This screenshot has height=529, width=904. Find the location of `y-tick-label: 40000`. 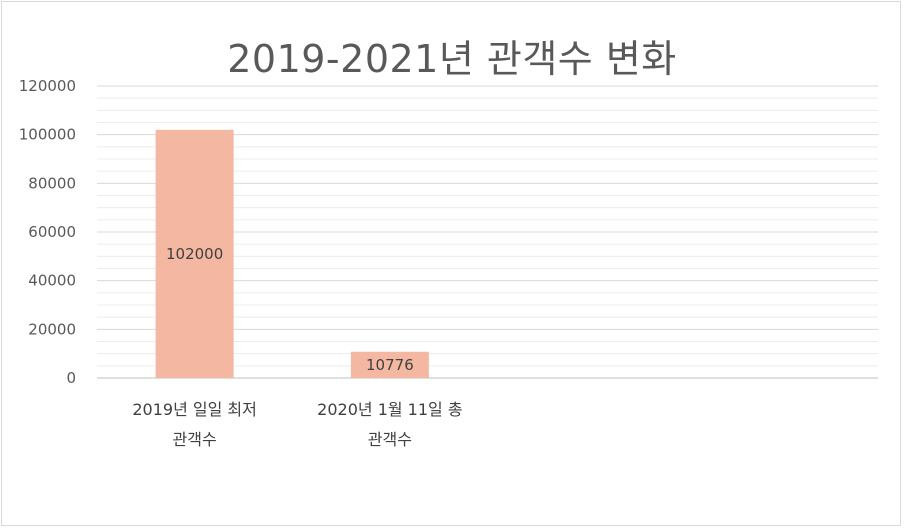

y-tick-label: 40000 is located at coordinates (52, 281).